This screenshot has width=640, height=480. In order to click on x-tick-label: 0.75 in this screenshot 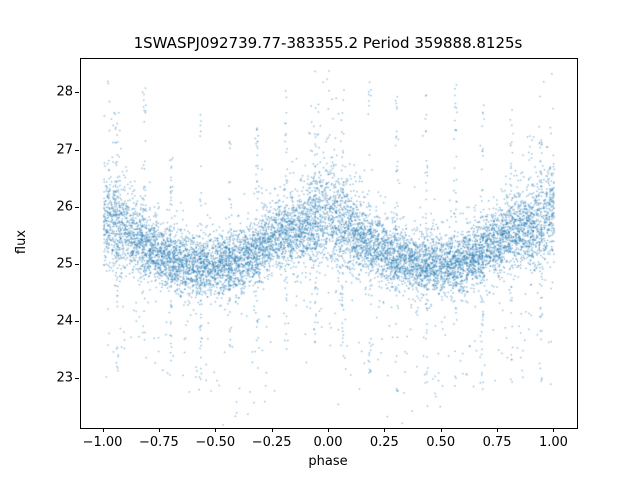, I will do `click(497, 442)`.